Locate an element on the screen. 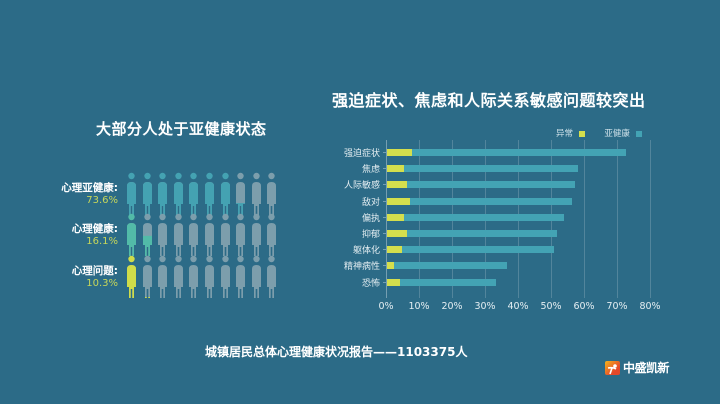 This screenshot has width=720, height=404. chart-title: 强迫症状、焦虑和人际关系敏感问题较突出 is located at coordinates (489, 100).